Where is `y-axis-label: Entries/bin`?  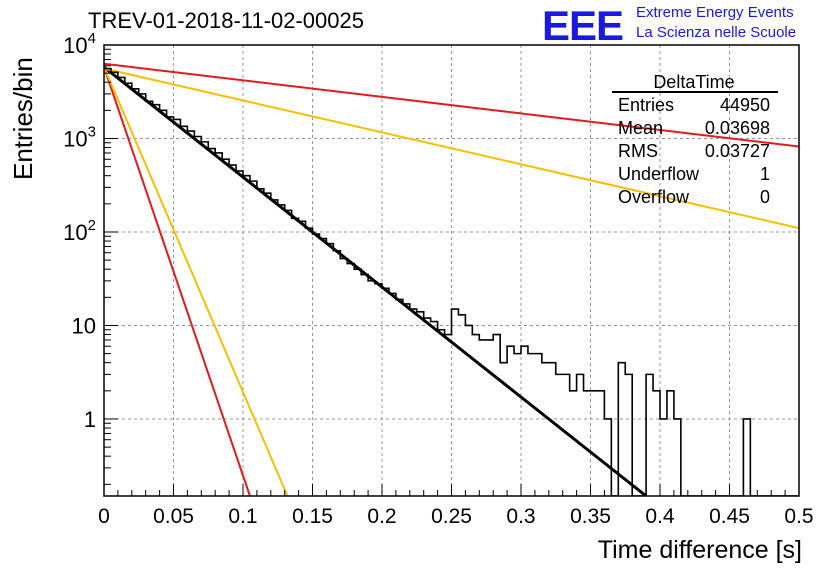 y-axis-label: Entries/bin is located at coordinates (23, 118).